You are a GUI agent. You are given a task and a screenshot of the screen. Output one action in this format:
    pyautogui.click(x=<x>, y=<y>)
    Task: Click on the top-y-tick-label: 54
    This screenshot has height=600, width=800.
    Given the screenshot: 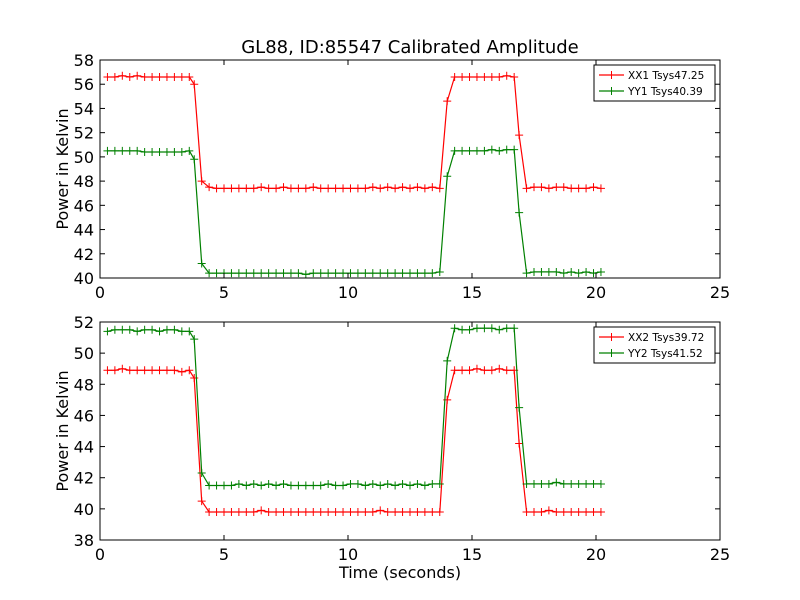 What is the action you would take?
    pyautogui.click(x=84, y=108)
    